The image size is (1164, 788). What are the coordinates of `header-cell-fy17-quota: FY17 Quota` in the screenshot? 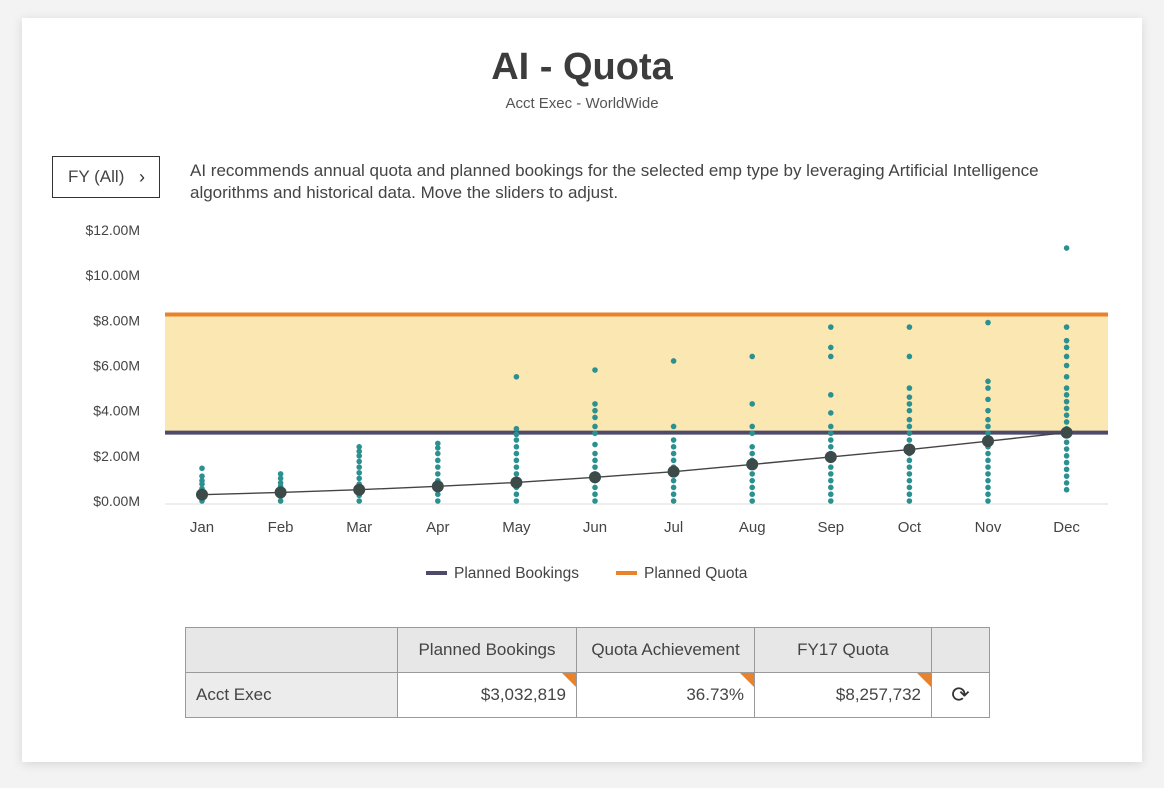 It's located at (843, 650).